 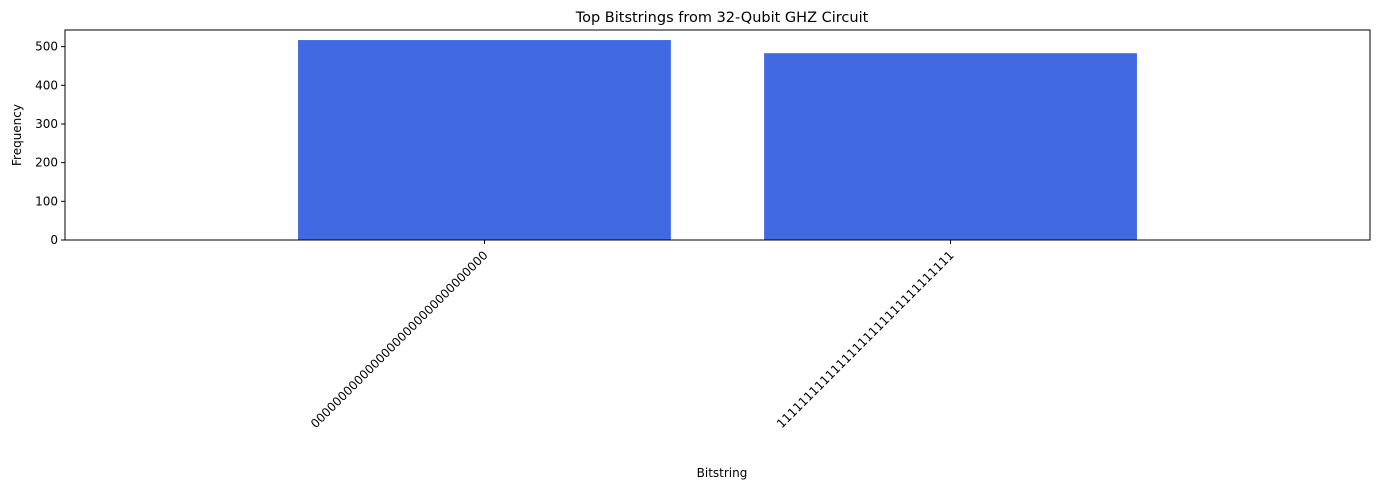 What do you see at coordinates (722, 473) in the screenshot?
I see `x-axis-label: Bitstring` at bounding box center [722, 473].